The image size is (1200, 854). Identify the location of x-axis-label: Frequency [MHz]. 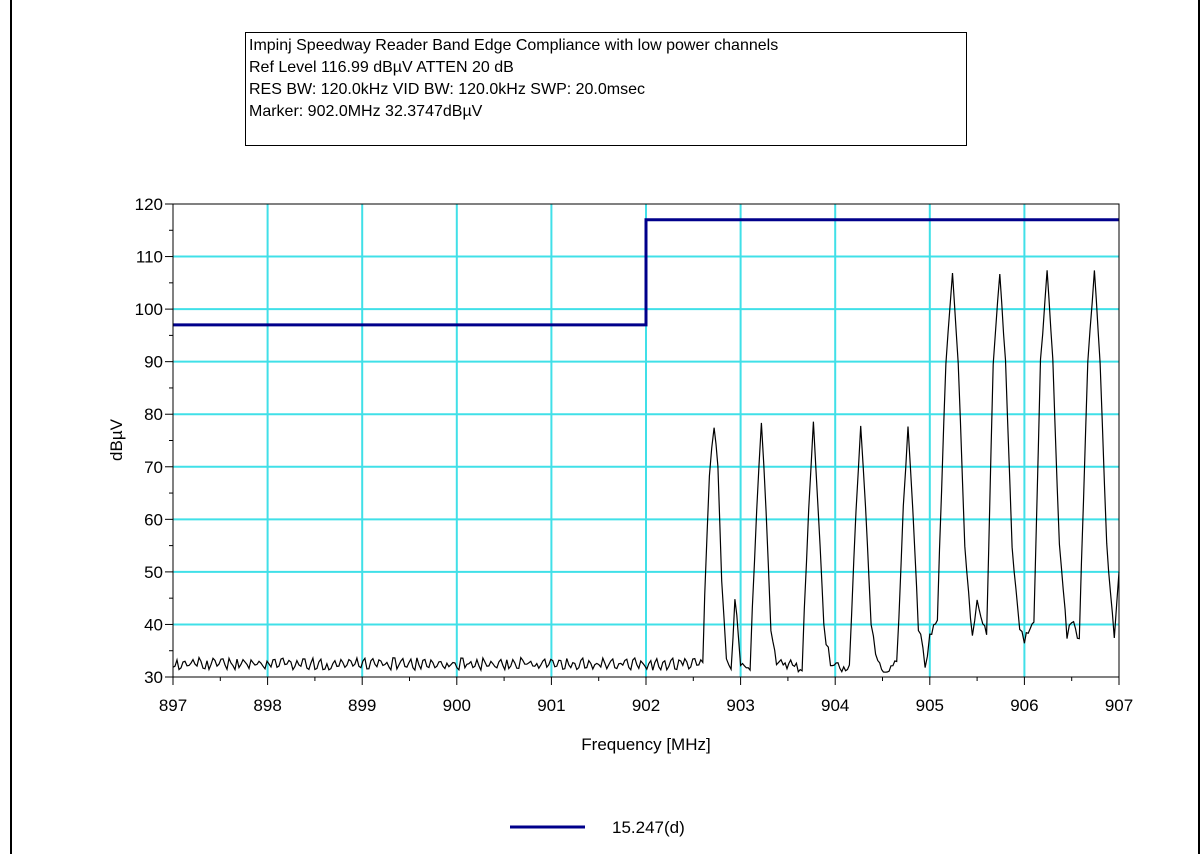
(645, 744).